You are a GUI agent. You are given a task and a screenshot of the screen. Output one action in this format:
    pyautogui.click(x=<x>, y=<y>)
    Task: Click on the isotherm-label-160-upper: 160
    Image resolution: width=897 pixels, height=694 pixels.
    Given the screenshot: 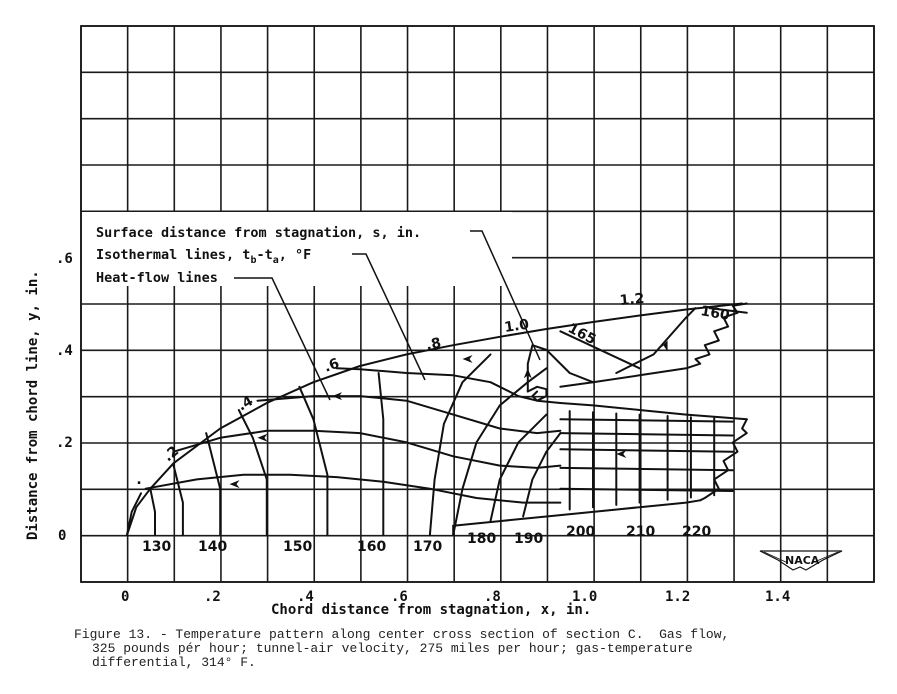 What is the action you would take?
    pyautogui.click(x=715, y=313)
    